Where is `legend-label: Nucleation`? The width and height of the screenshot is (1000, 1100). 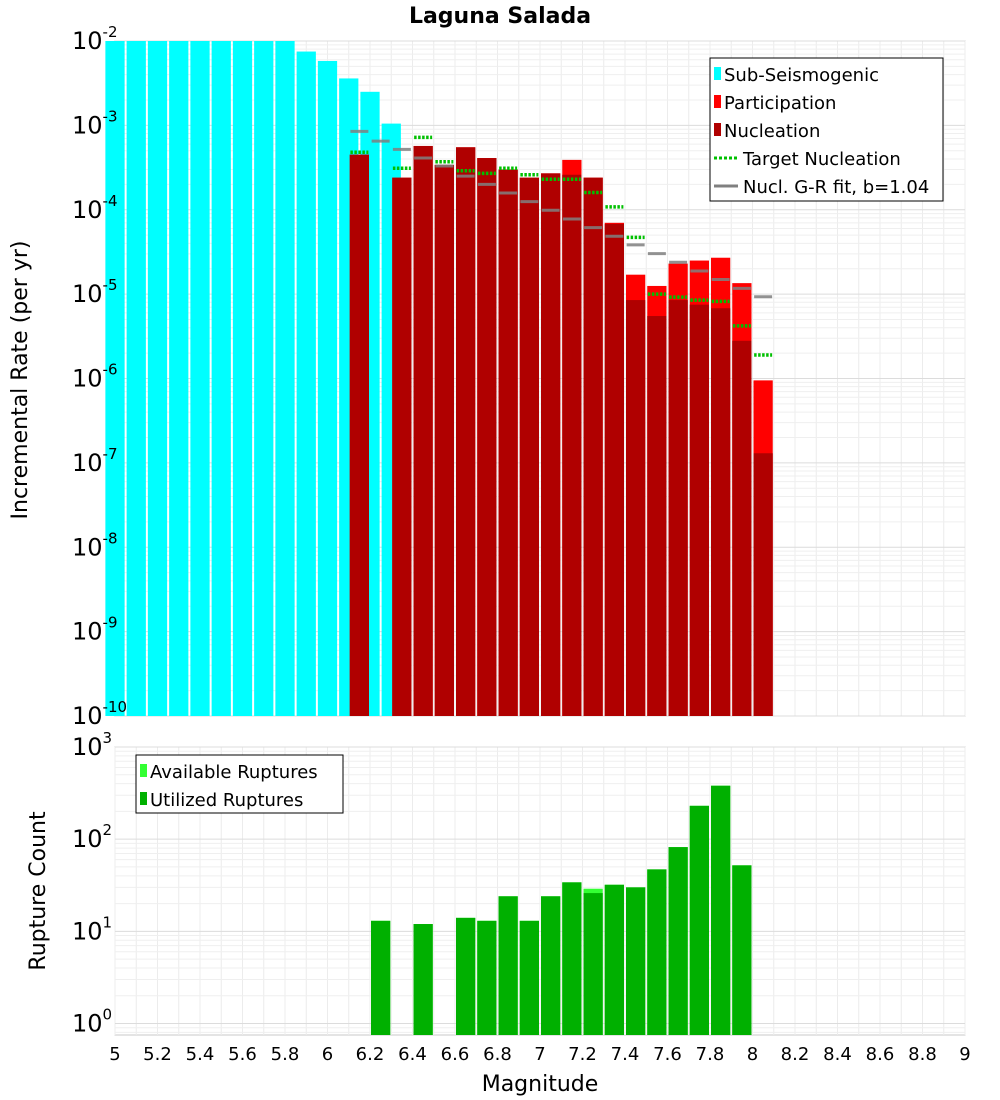 legend-label: Nucleation is located at coordinates (772, 131).